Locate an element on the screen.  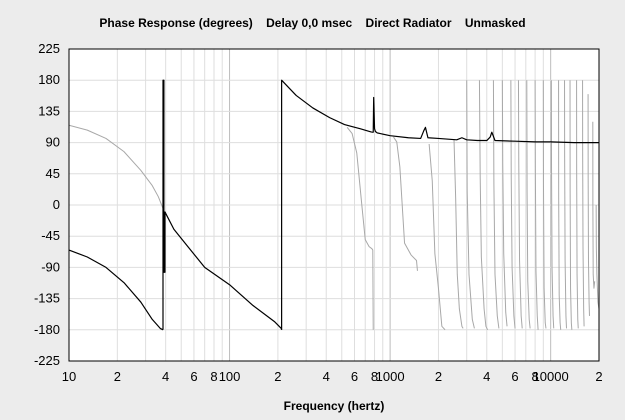
y-tick-label: -135 is located at coordinates (47, 298).